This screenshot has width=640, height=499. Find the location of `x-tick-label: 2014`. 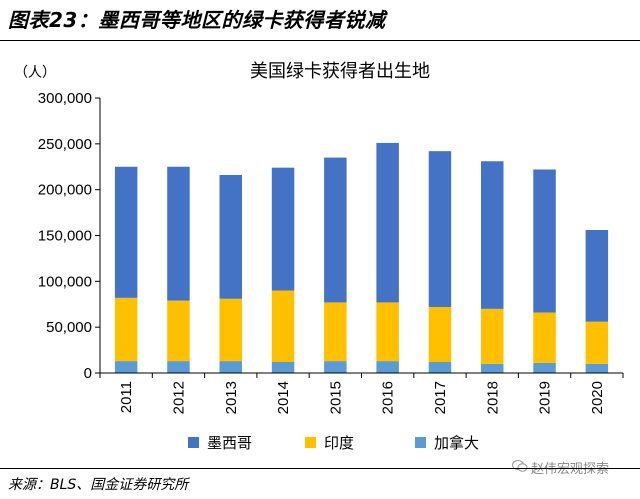

x-tick-label: 2014 is located at coordinates (283, 397).